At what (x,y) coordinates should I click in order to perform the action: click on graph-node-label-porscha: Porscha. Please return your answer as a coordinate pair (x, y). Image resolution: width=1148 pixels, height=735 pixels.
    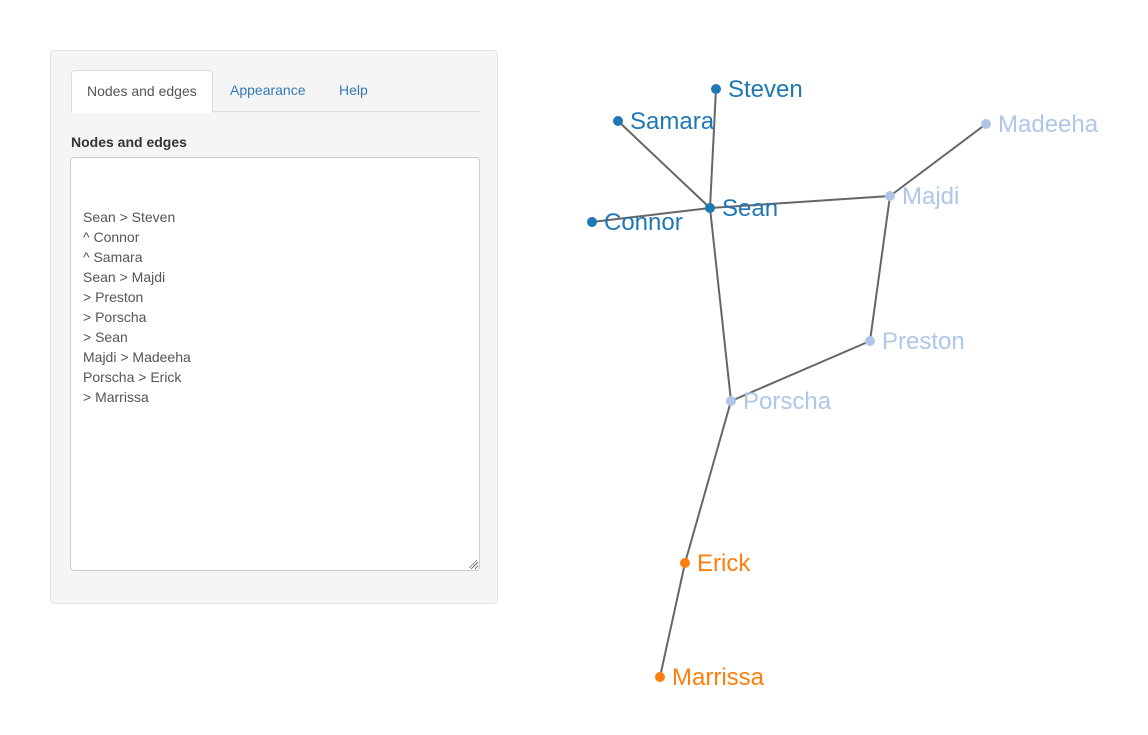
    Looking at the image, I should click on (787, 401).